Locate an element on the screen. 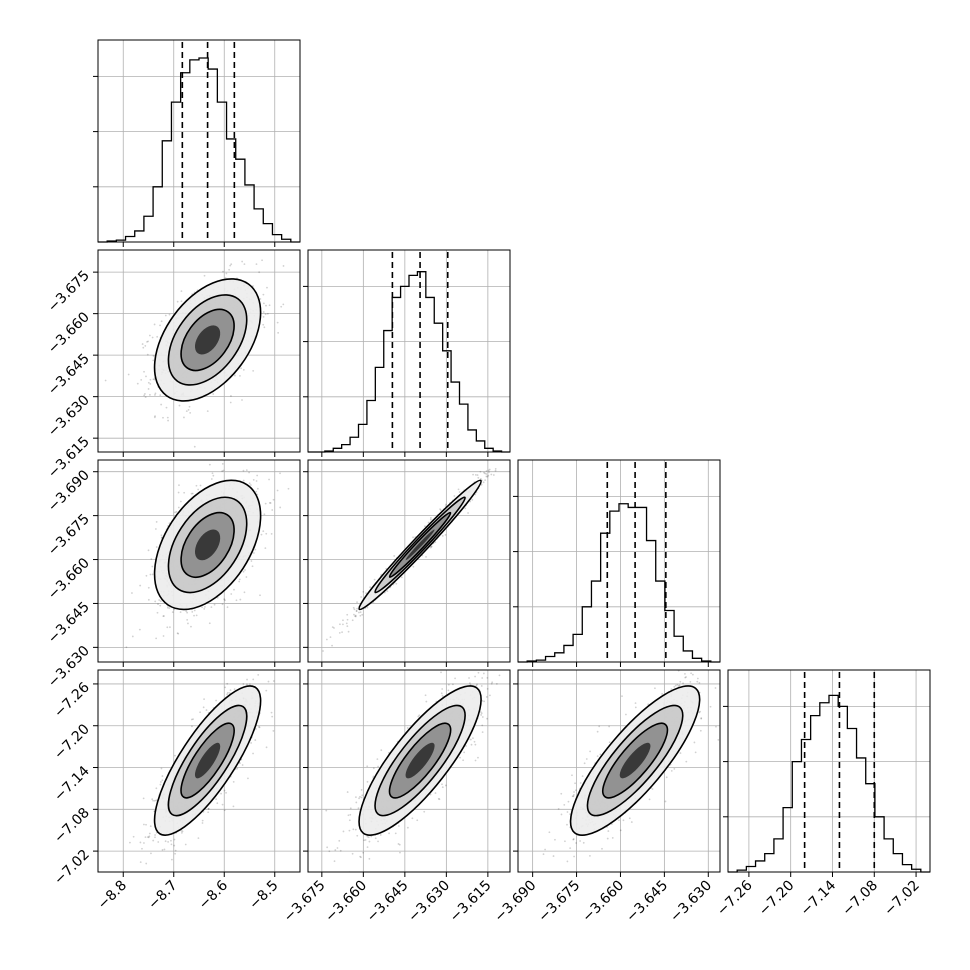 This screenshot has height=970, width=970. density-contour is located at coordinates (207, 545).